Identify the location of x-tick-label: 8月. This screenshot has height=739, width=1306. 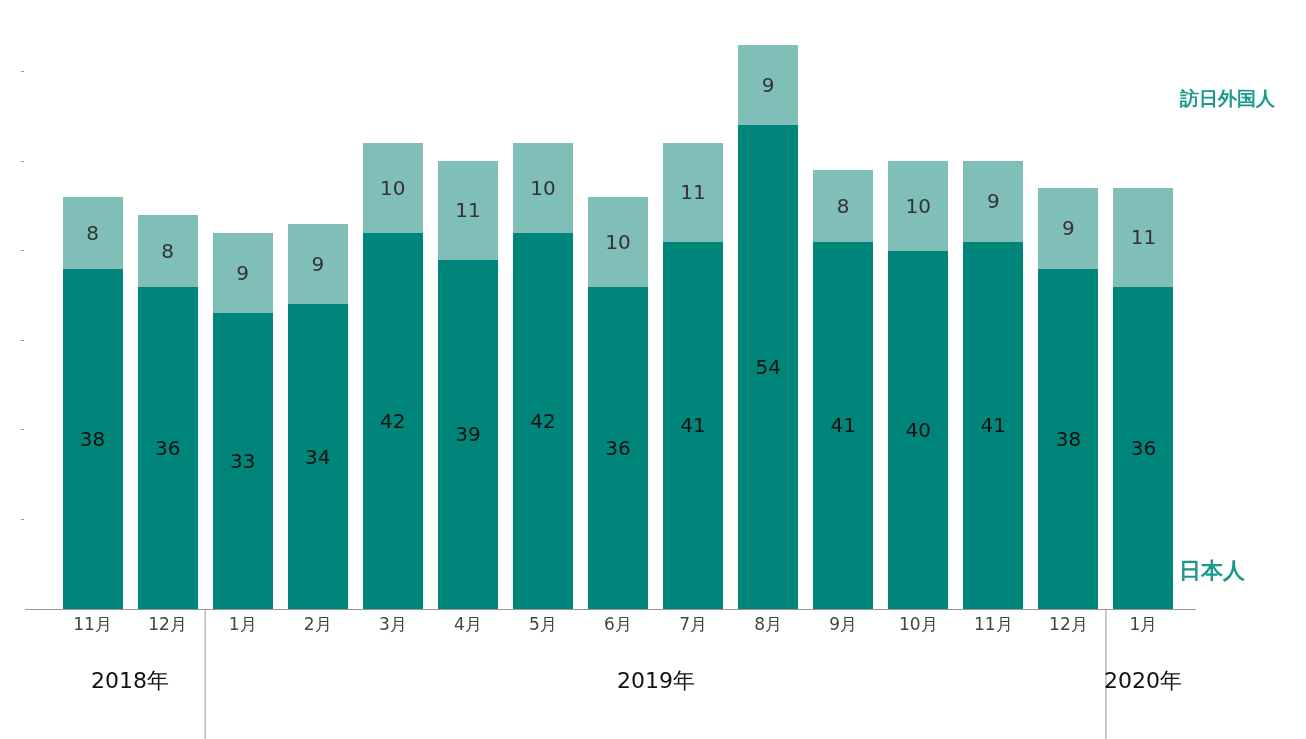
(768, 624).